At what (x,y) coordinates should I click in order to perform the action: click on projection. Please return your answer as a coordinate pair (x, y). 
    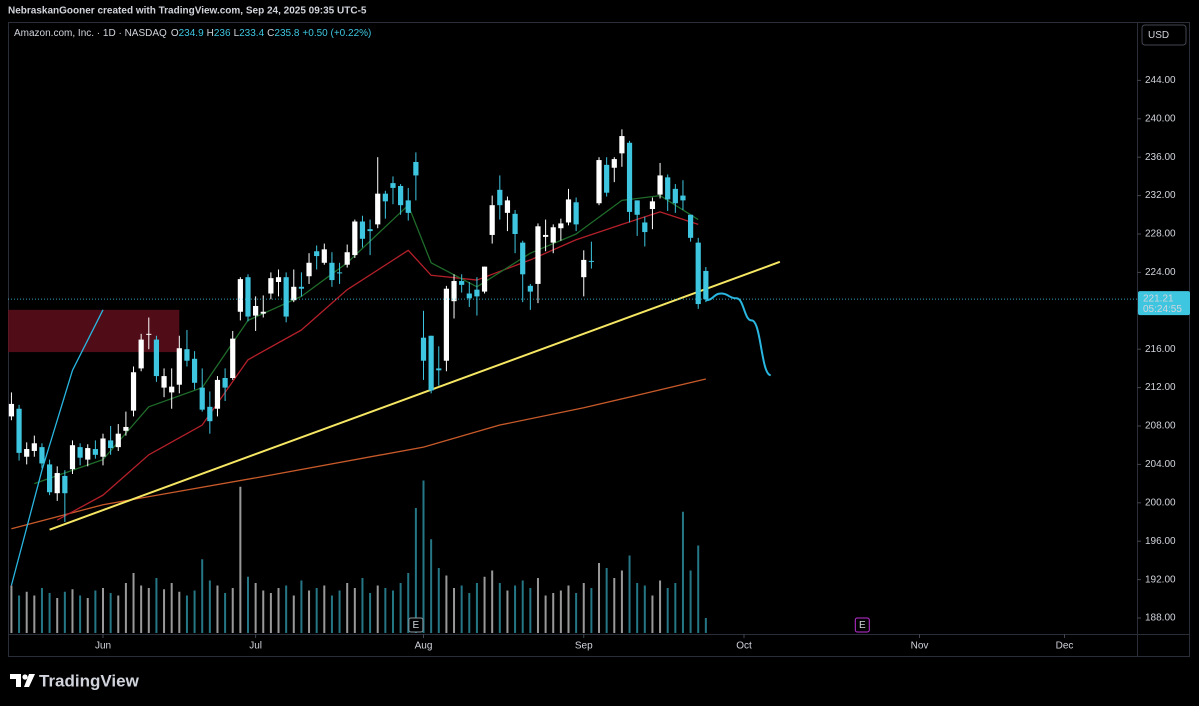
    Looking at the image, I should click on (738, 334).